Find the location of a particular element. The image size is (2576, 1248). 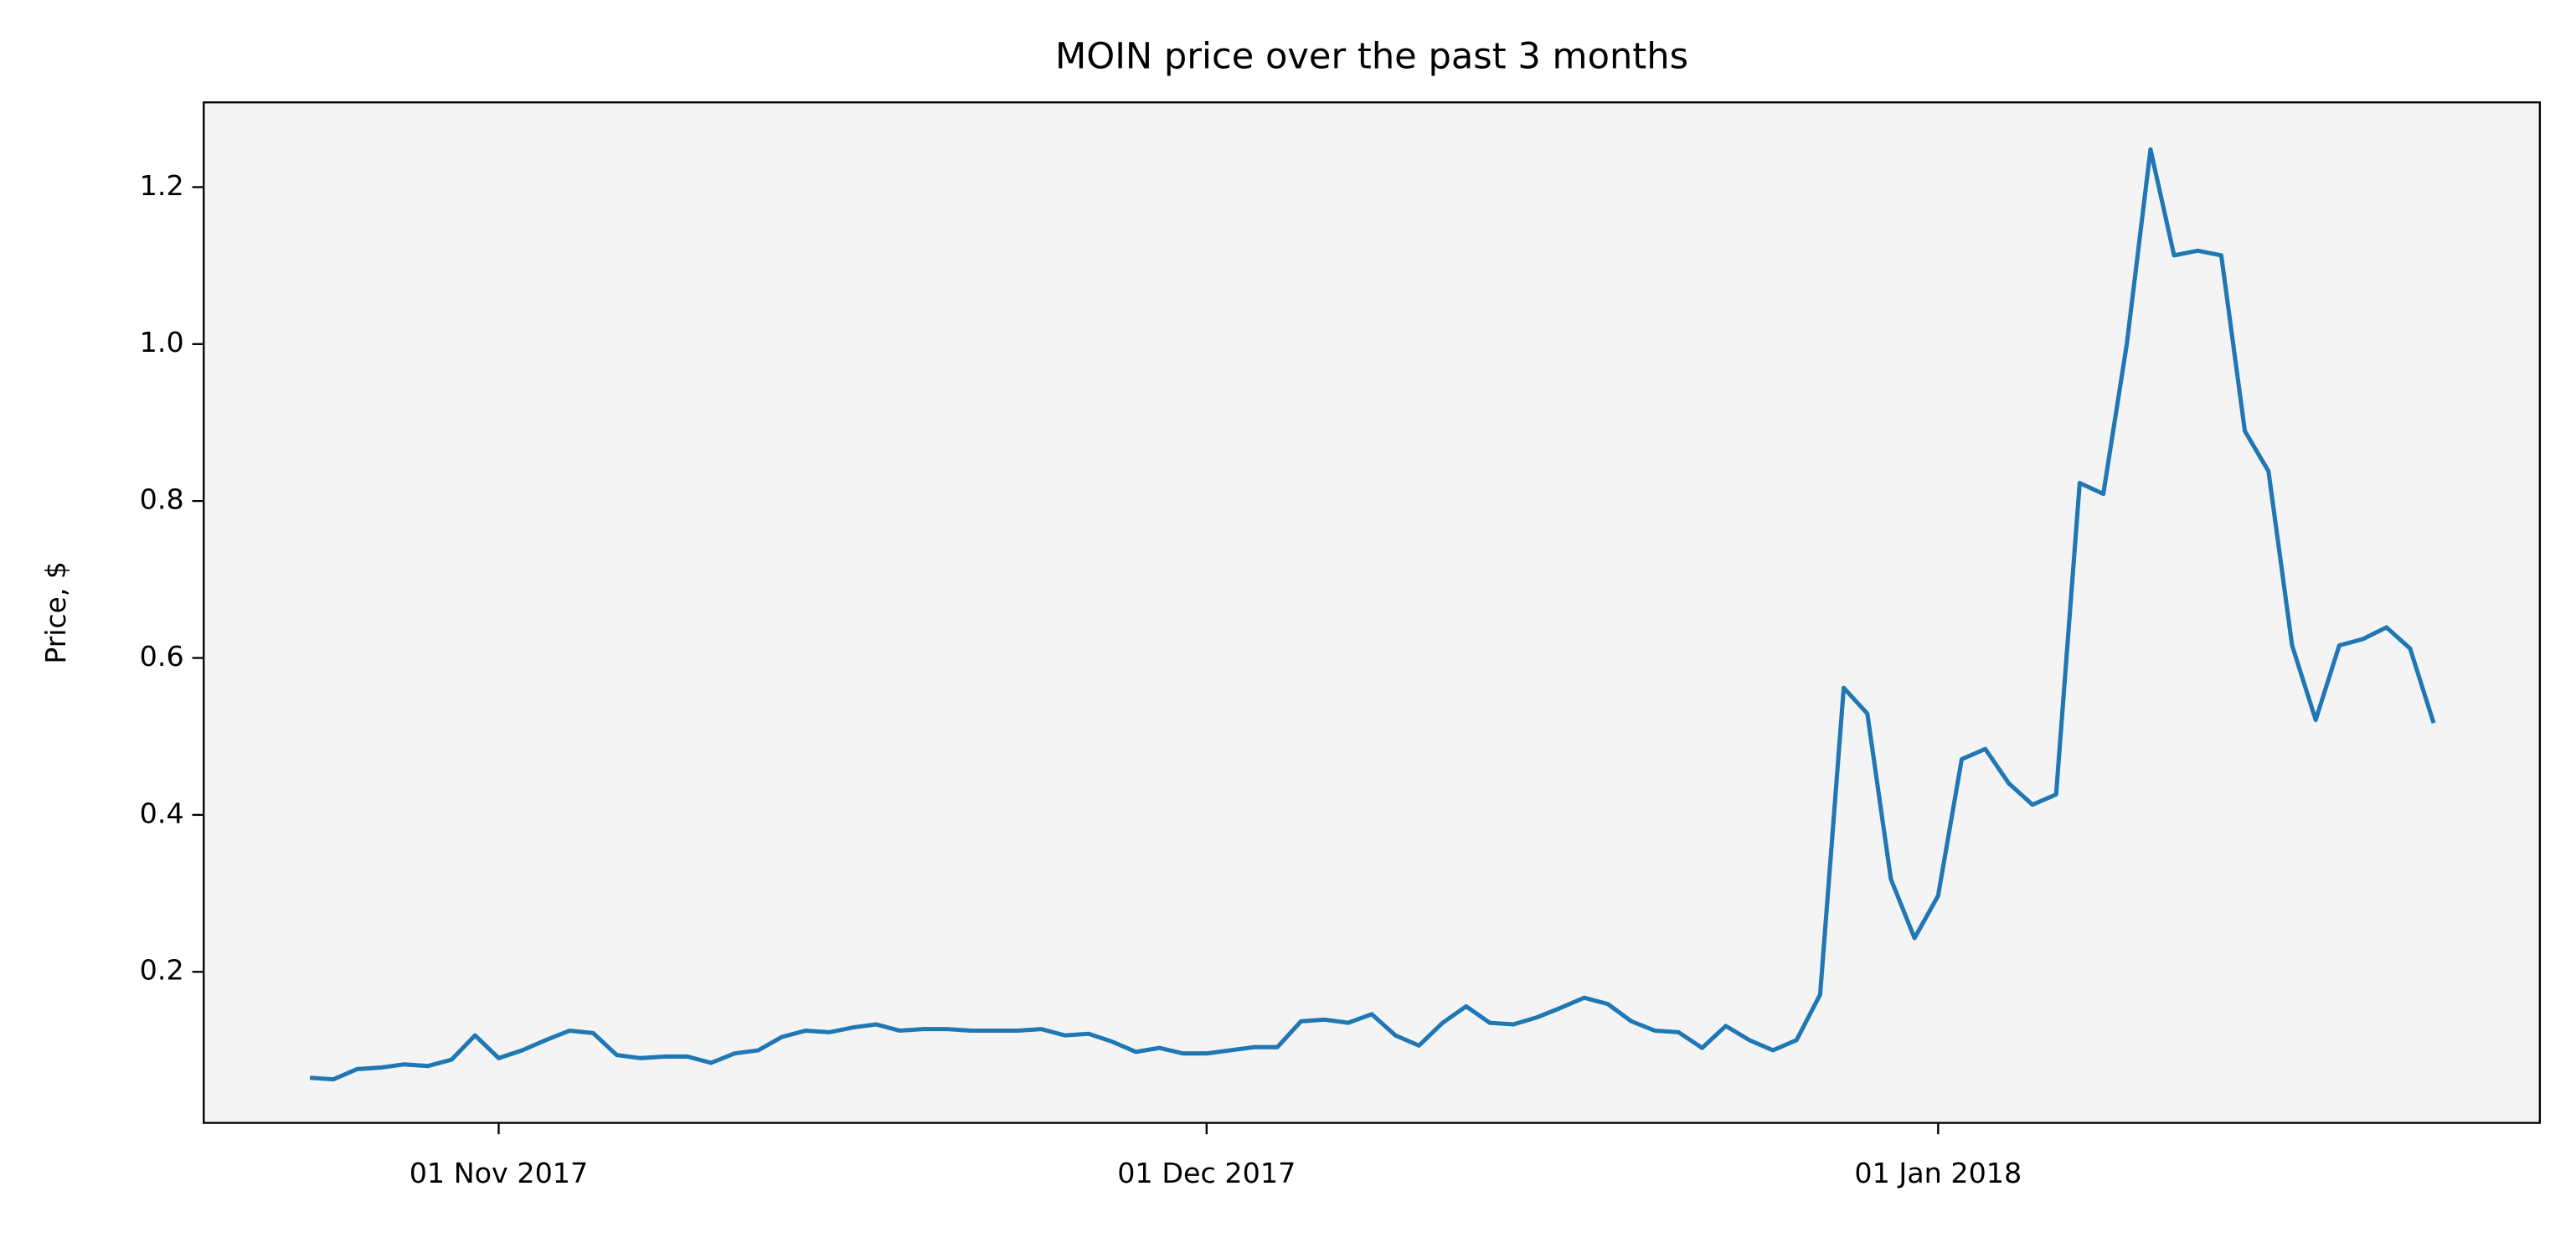

y-tick-label: 0.4 is located at coordinates (162, 813).